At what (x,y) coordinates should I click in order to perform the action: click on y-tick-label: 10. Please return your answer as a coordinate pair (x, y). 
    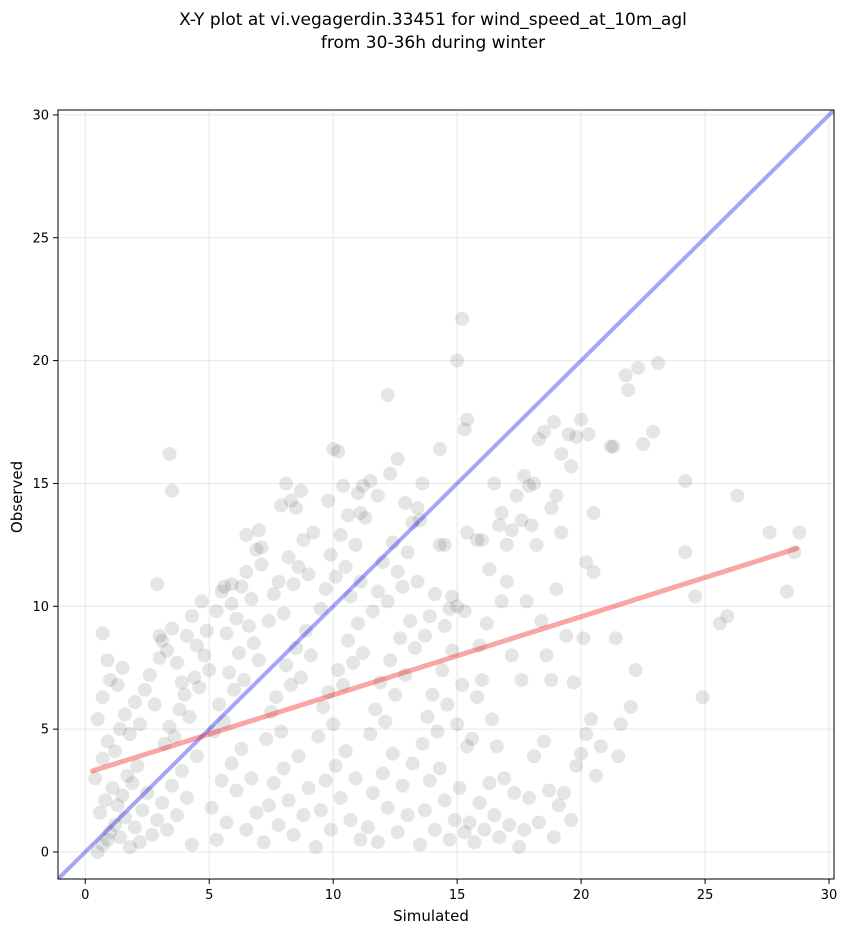
    Looking at the image, I should click on (40, 607).